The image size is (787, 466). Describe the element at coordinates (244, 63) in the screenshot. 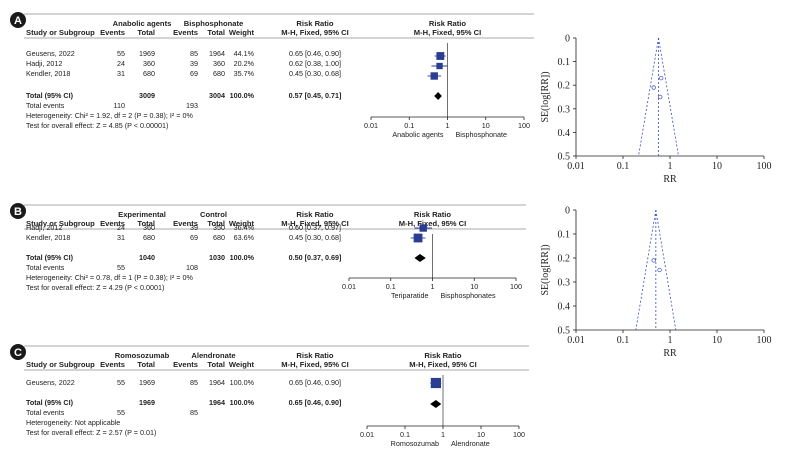

I see `forest-a-study-weight: 20.2%` at that location.